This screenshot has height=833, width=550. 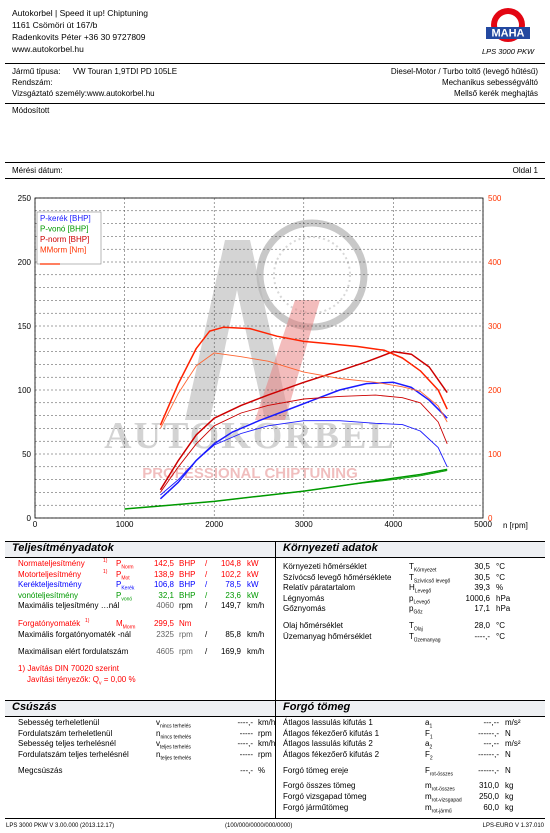 I want to click on x-tick-label: 5000, so click(x=483, y=524).